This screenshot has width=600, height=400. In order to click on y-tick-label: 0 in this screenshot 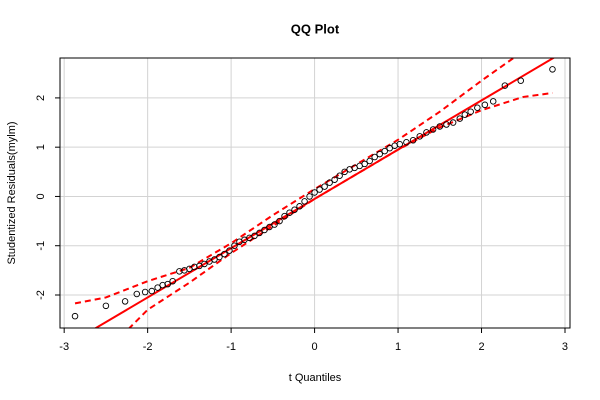, I will do `click(41, 196)`.